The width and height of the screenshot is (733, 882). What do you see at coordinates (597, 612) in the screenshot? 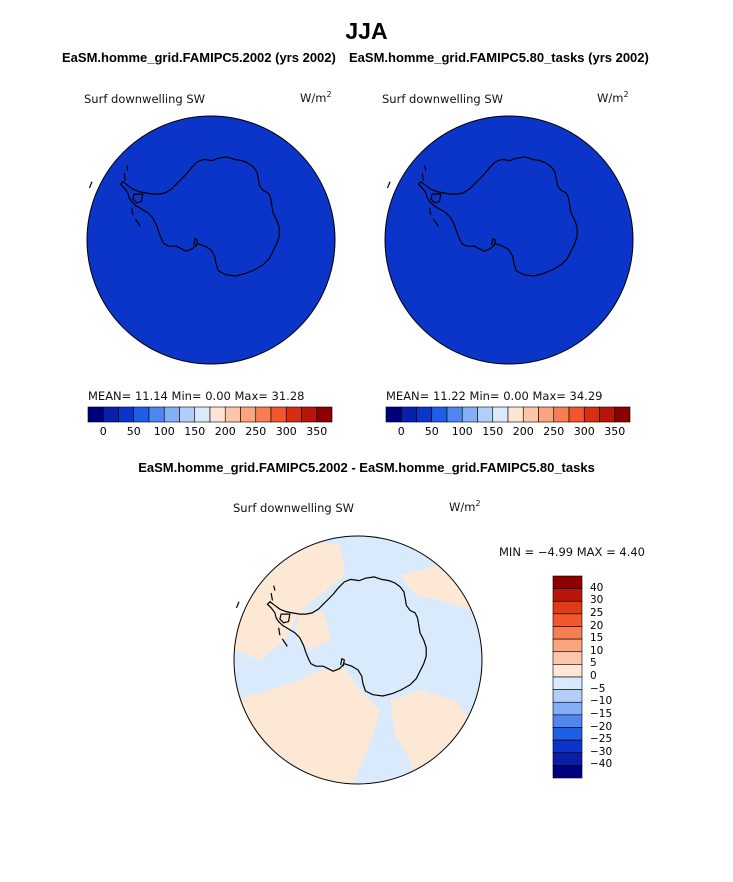
I see `diff-colorbar-tick-label: 25` at bounding box center [597, 612].